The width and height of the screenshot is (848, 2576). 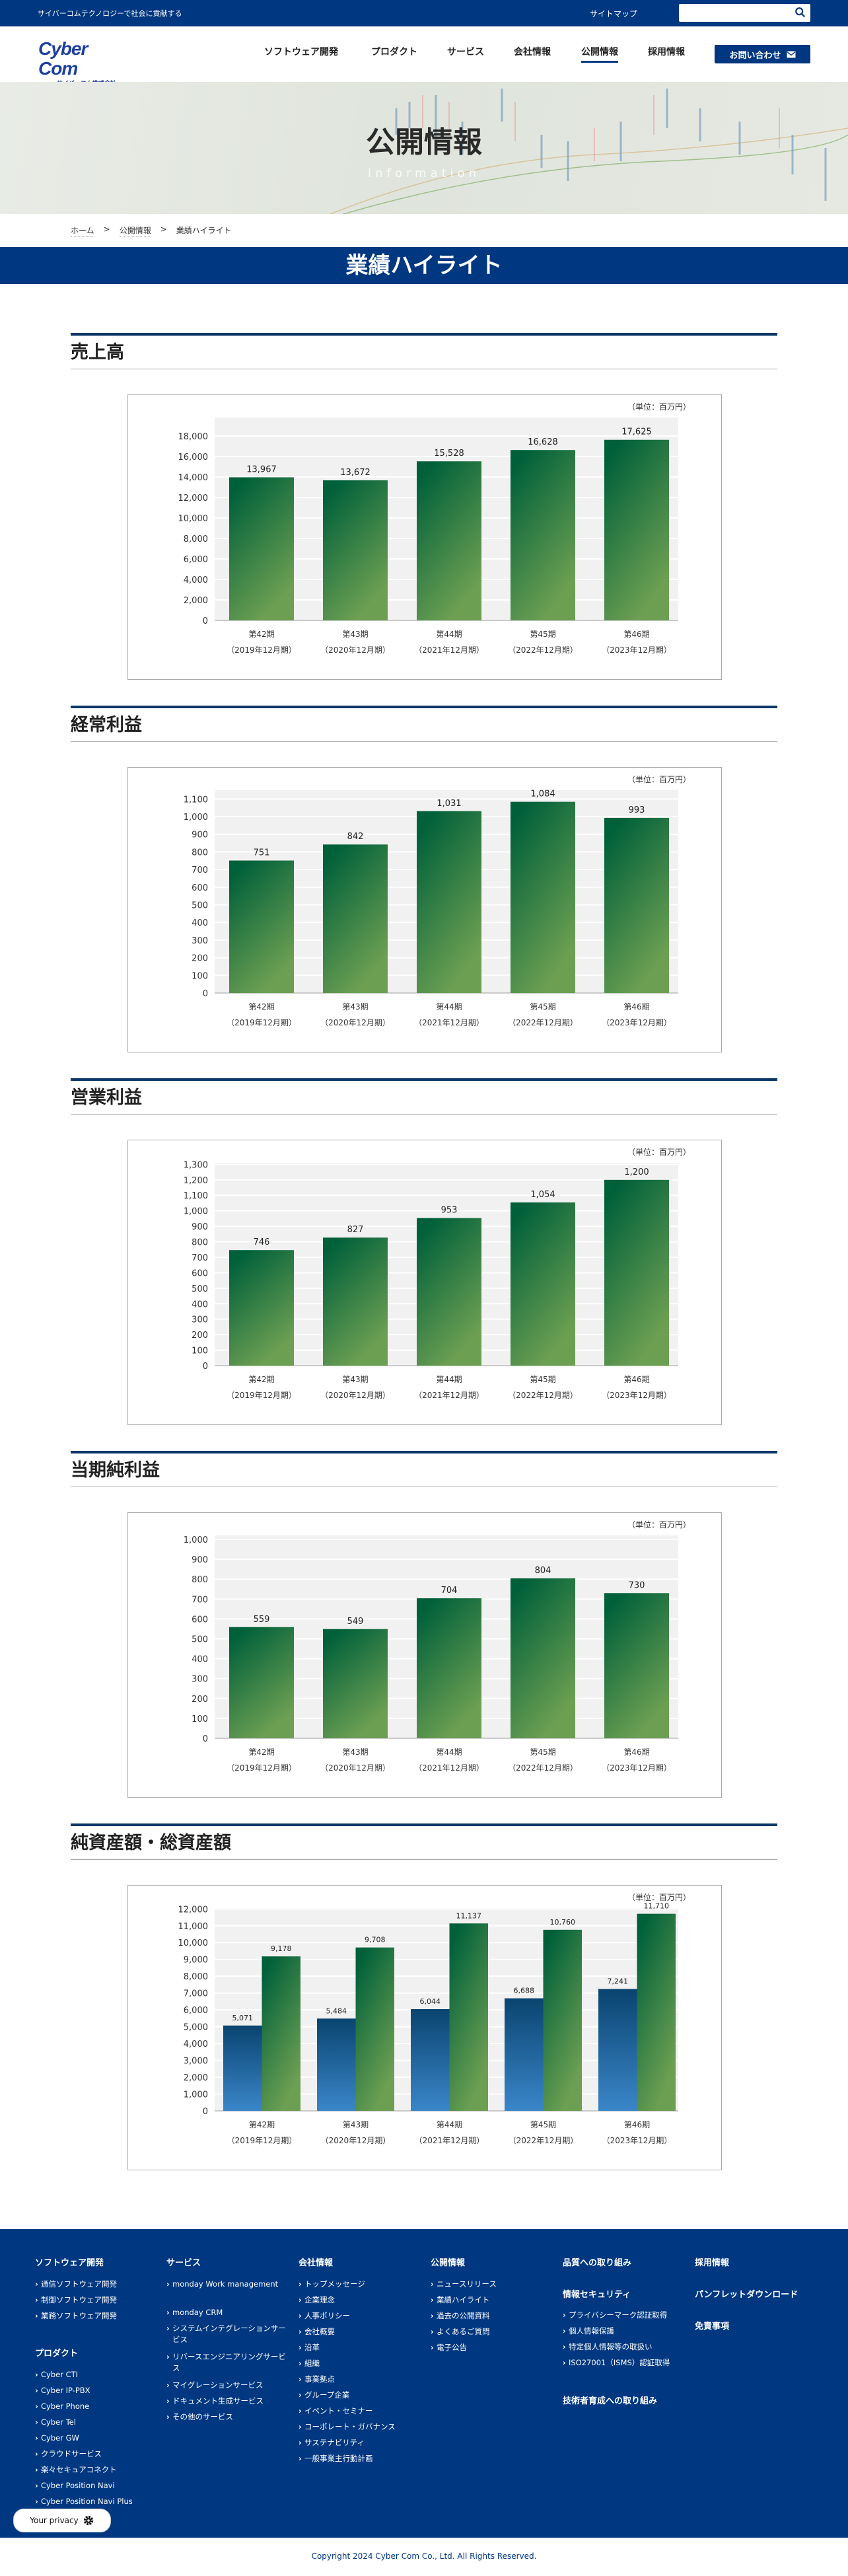 What do you see at coordinates (200, 853) in the screenshot?
I see `y-tick-label: 800` at bounding box center [200, 853].